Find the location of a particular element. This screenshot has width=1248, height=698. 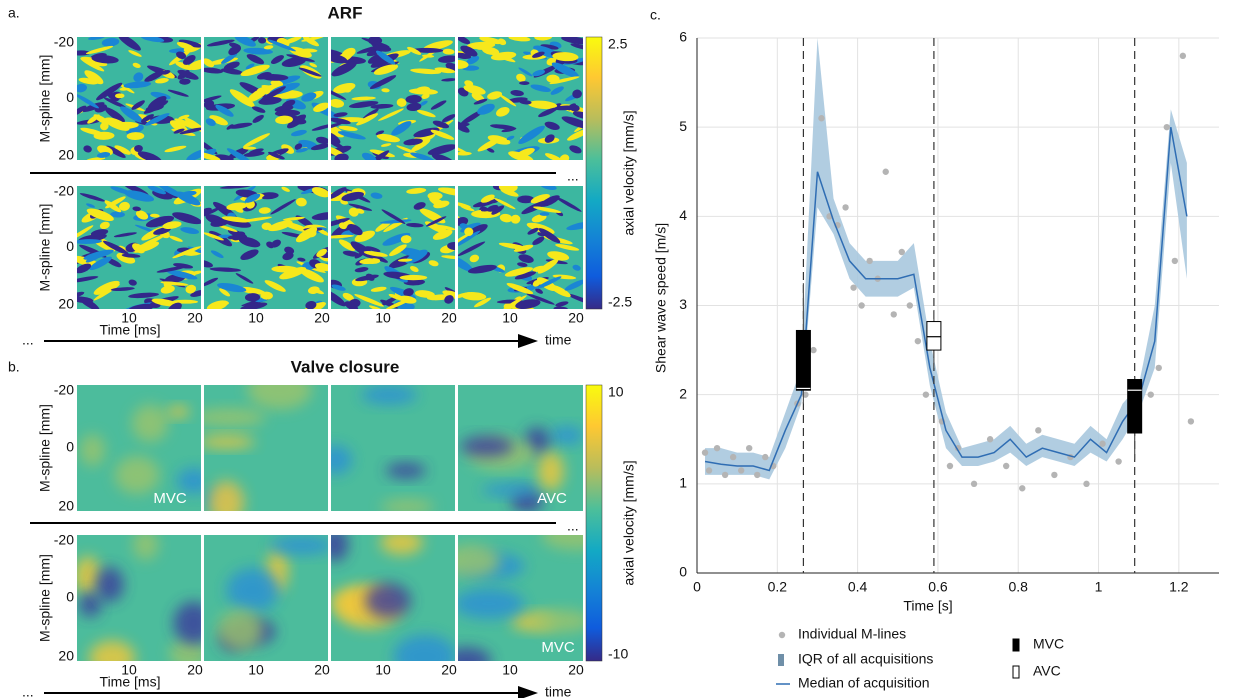

panel-label: a. is located at coordinates (14, 13).